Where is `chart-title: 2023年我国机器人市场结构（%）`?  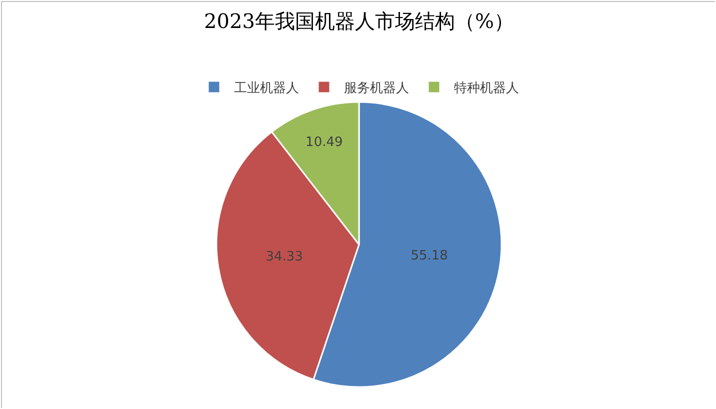
chart-title: 2023年我国机器人市场结构（%） is located at coordinates (359, 21).